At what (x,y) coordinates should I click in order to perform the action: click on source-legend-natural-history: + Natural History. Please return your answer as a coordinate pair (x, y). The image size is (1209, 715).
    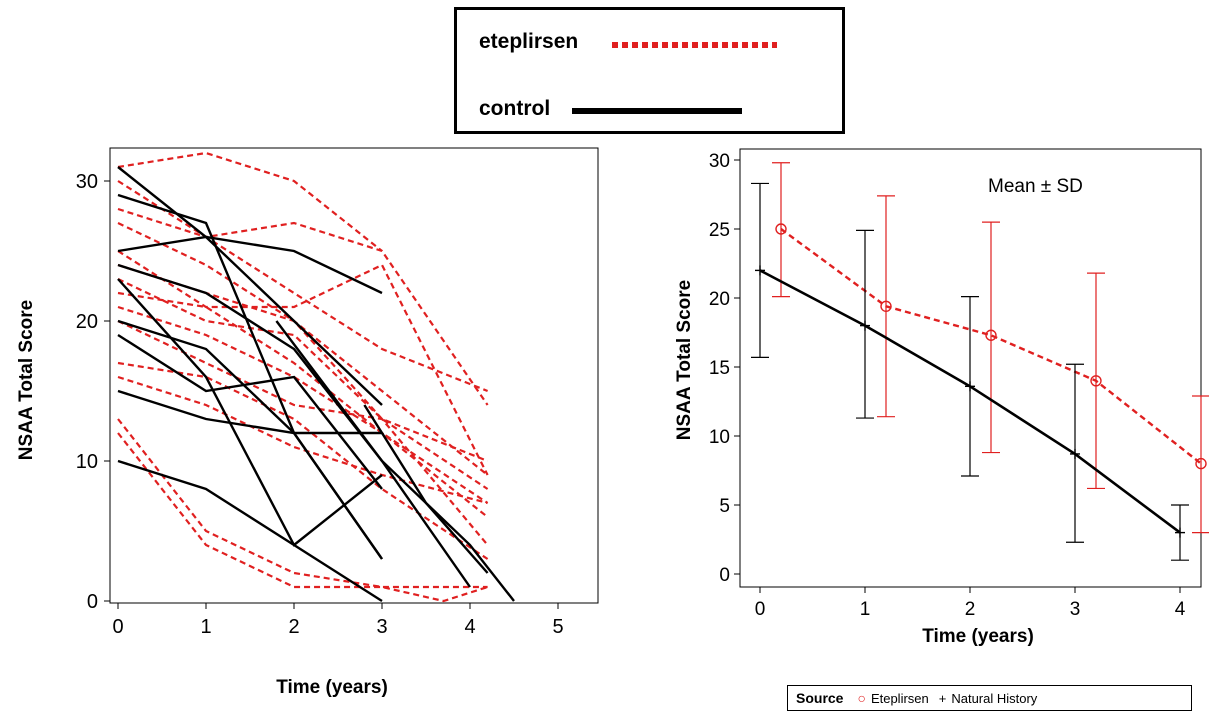
    Looking at the image, I should click on (988, 698).